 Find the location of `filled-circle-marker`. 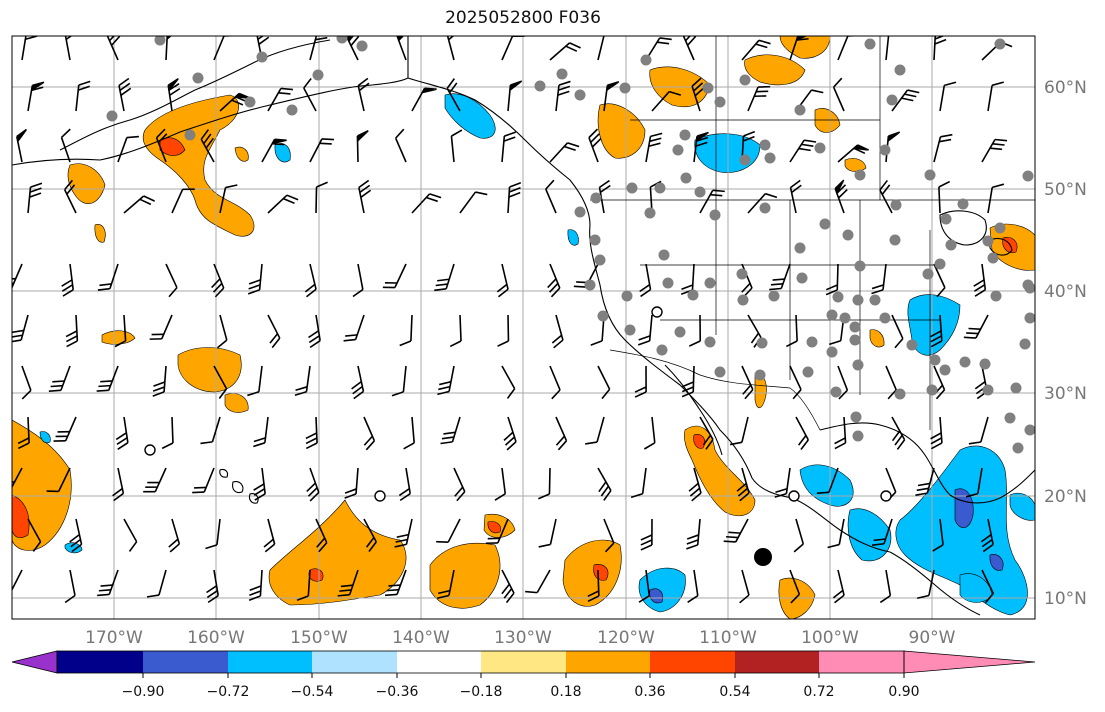

filled-circle-marker is located at coordinates (763, 557).